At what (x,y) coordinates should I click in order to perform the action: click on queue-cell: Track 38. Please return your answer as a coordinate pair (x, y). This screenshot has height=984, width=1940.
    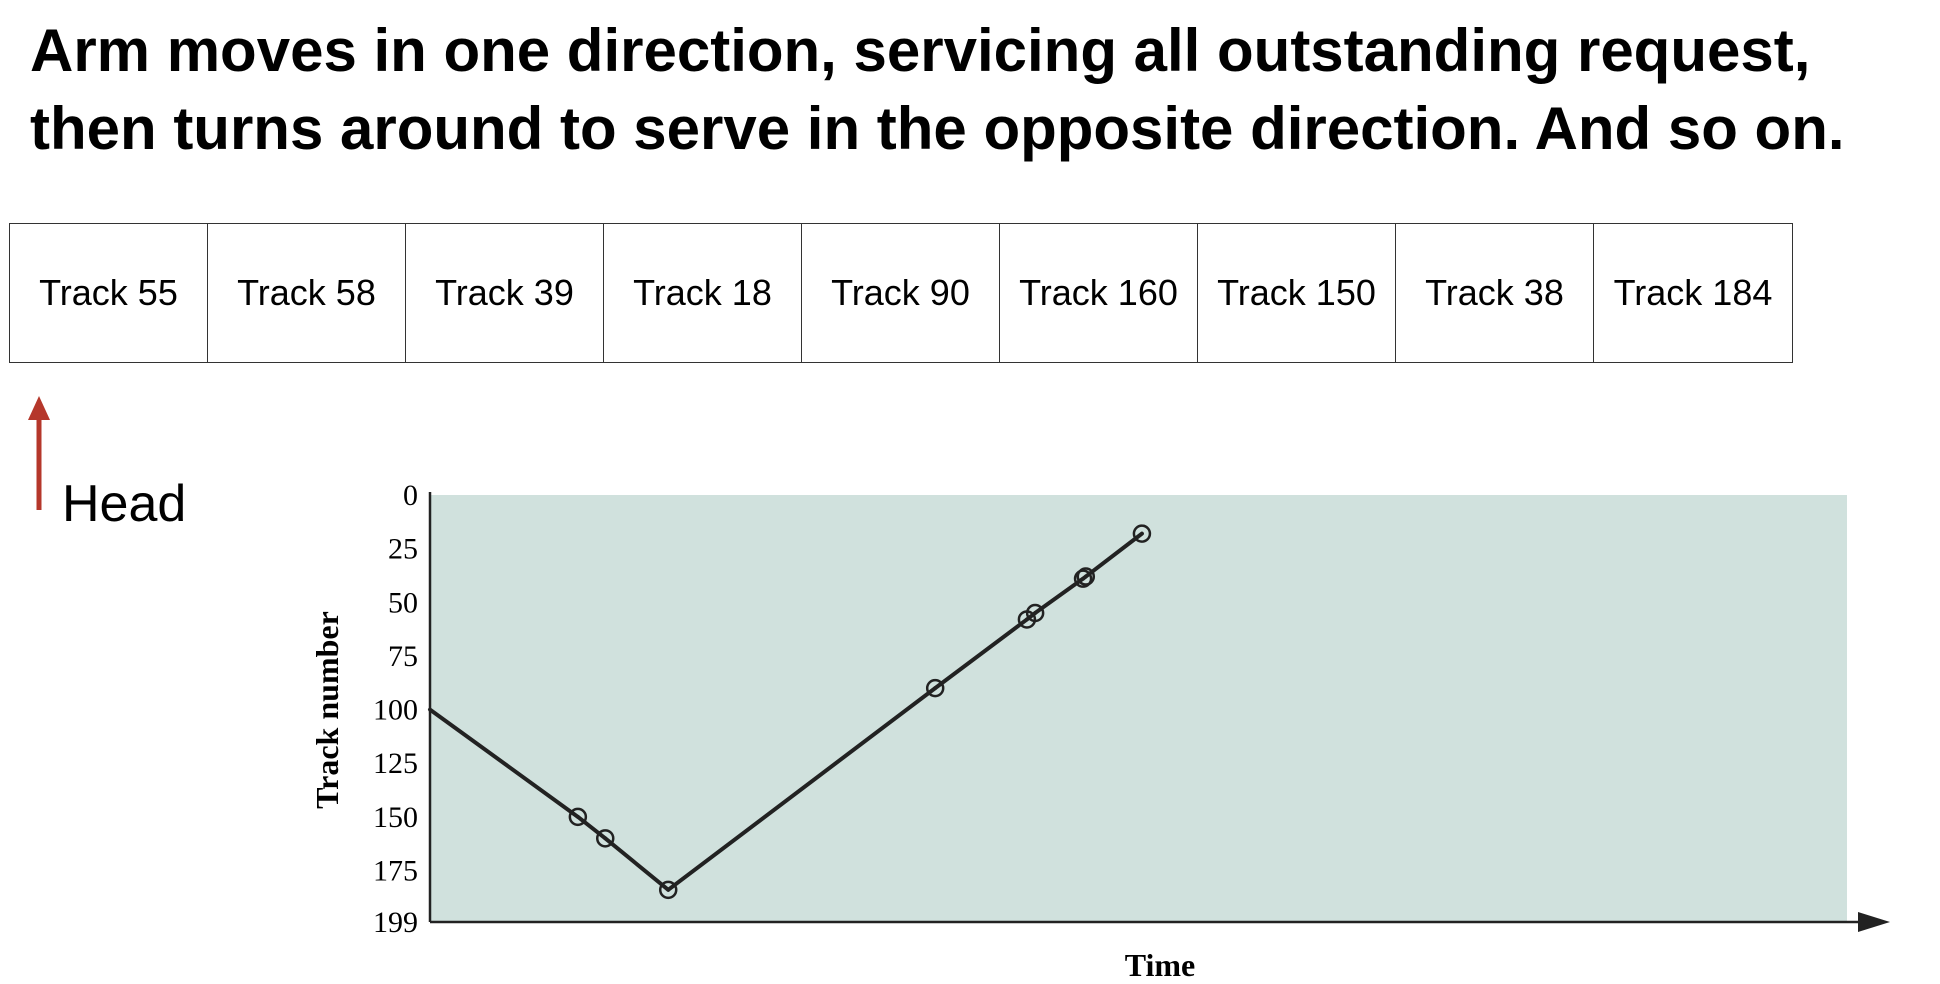
    Looking at the image, I should click on (1495, 293).